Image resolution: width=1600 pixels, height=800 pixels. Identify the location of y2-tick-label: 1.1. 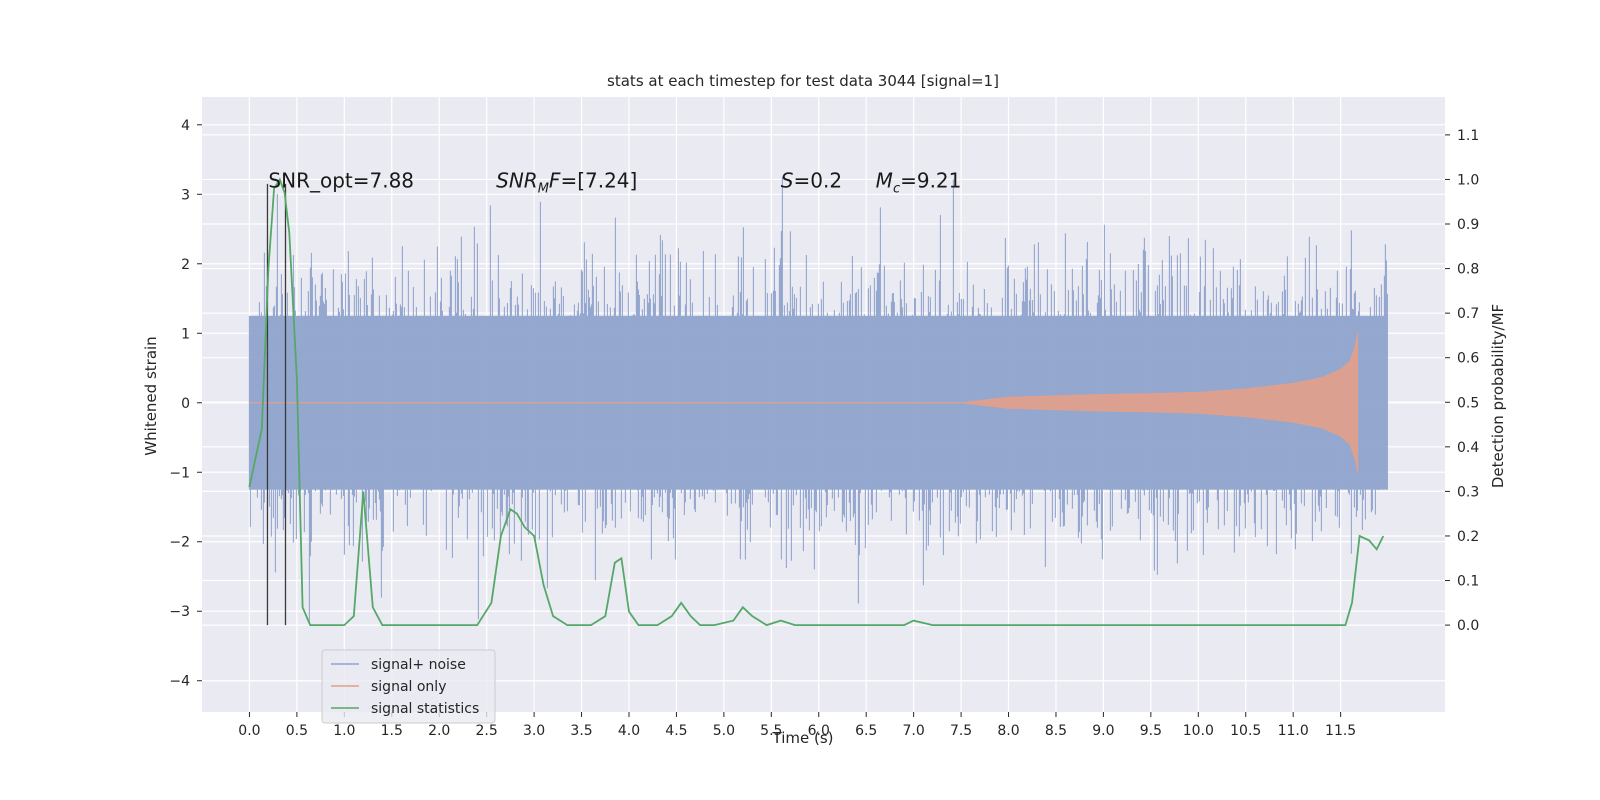
(1468, 136).